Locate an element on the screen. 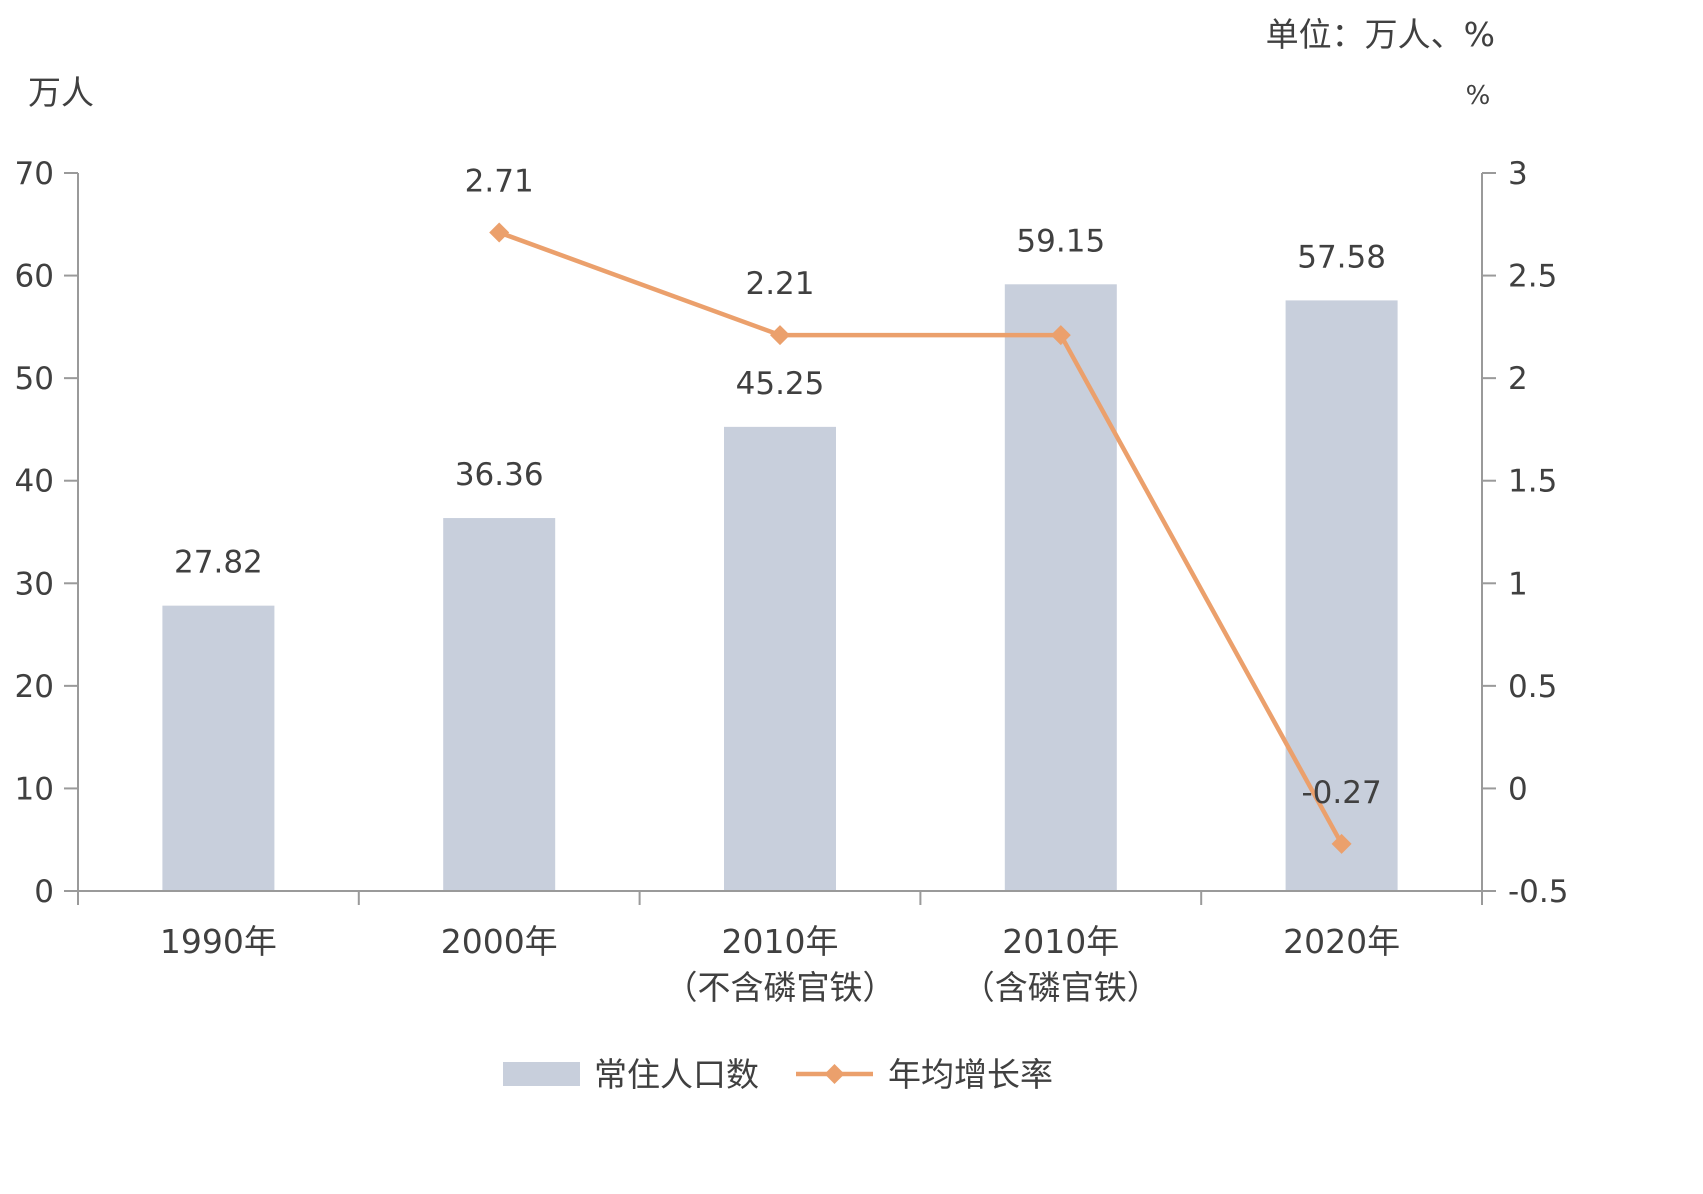  left-tick-label: 70 is located at coordinates (34, 174).